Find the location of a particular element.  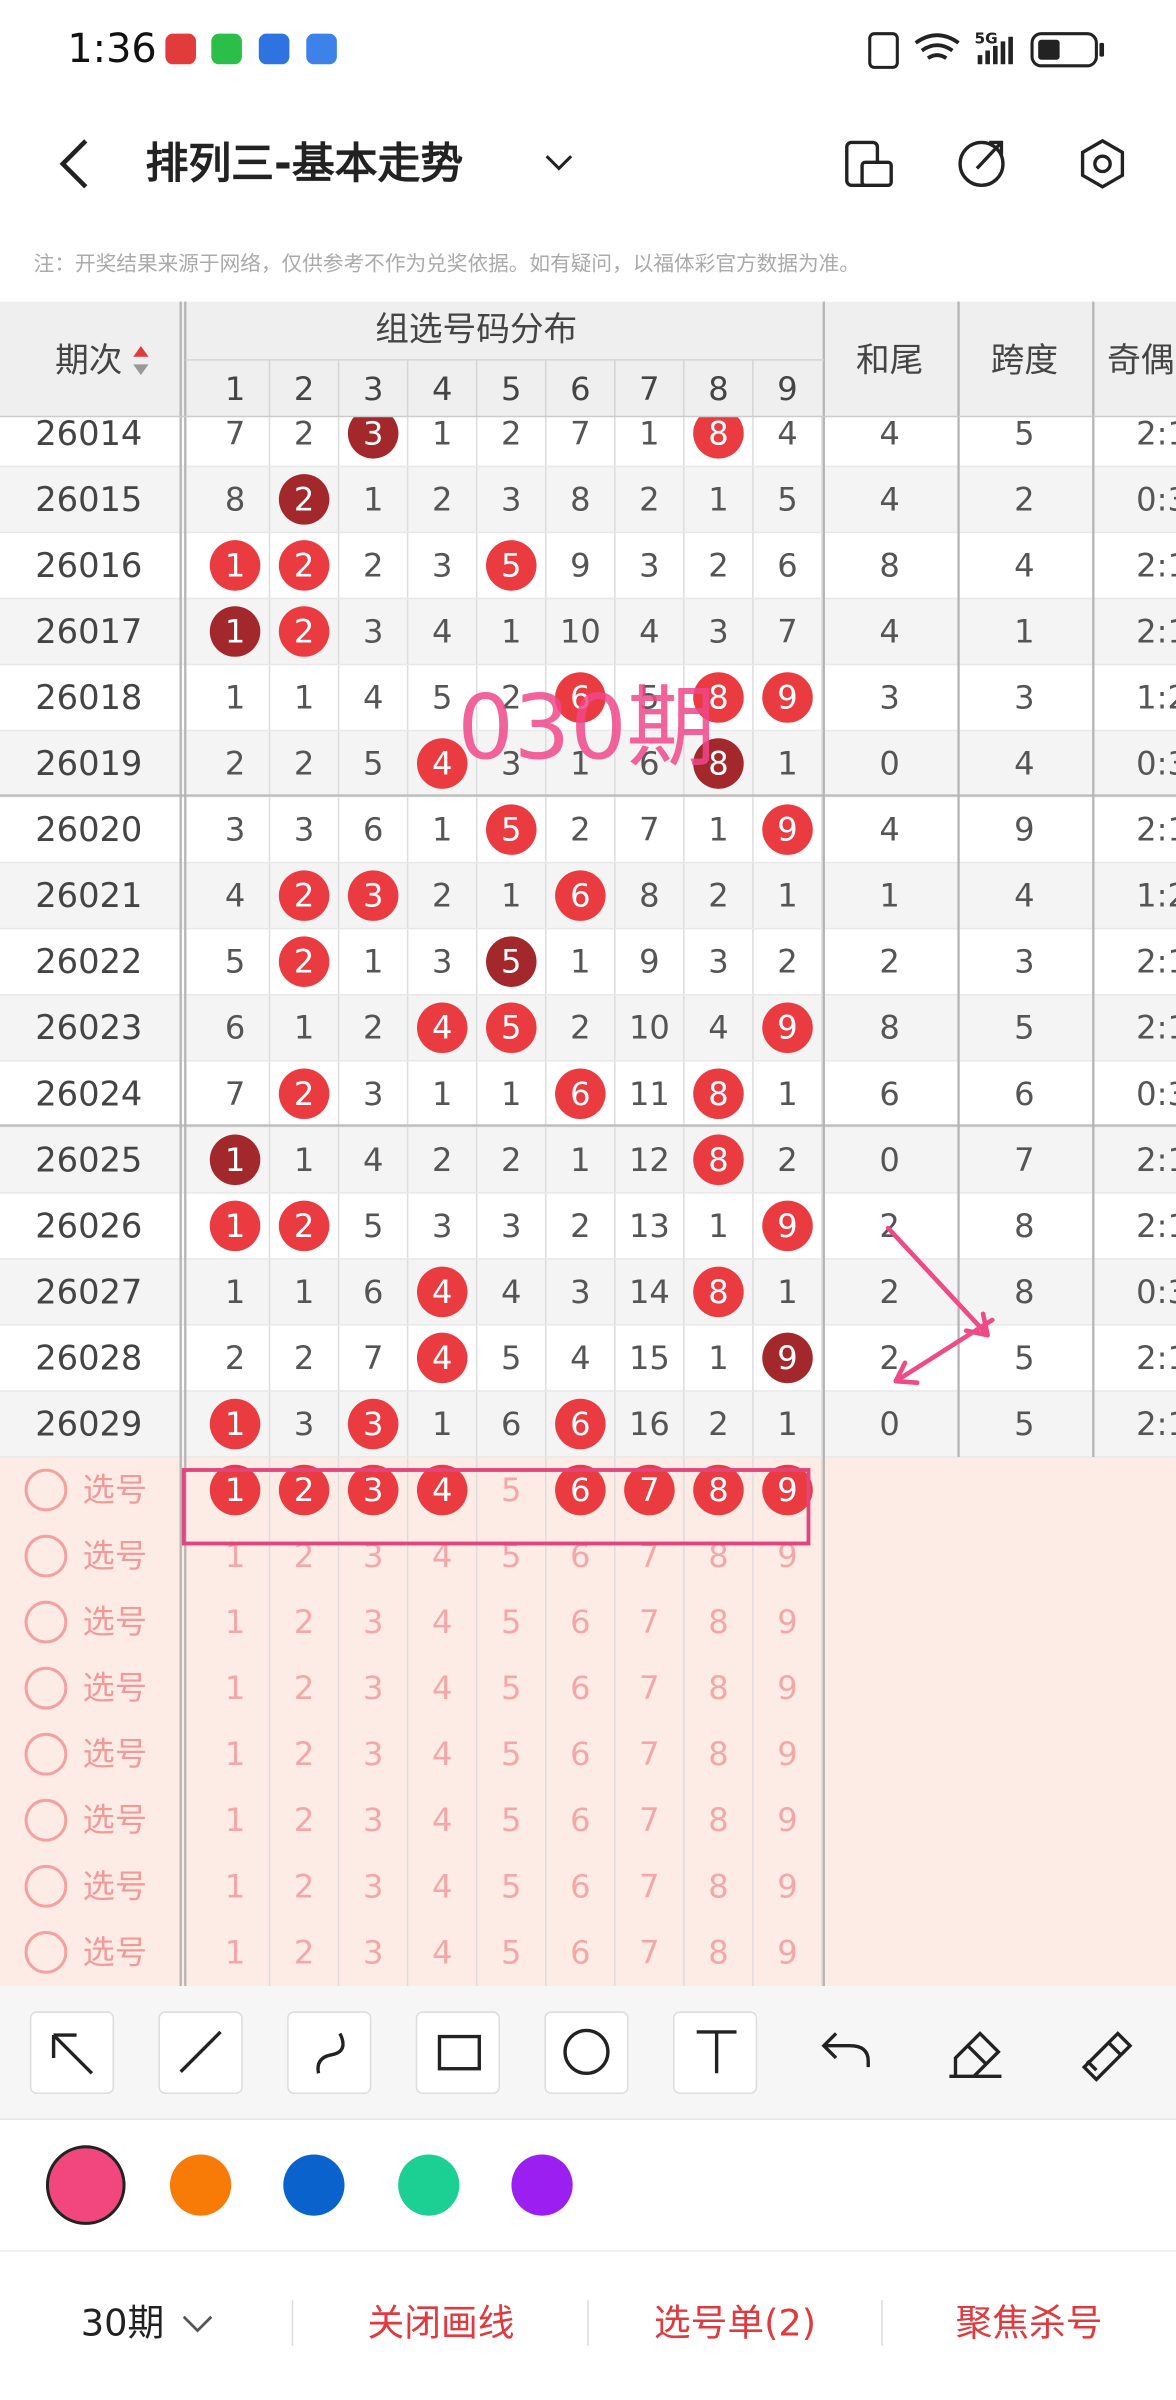

tool-eraser is located at coordinates (975, 2055).